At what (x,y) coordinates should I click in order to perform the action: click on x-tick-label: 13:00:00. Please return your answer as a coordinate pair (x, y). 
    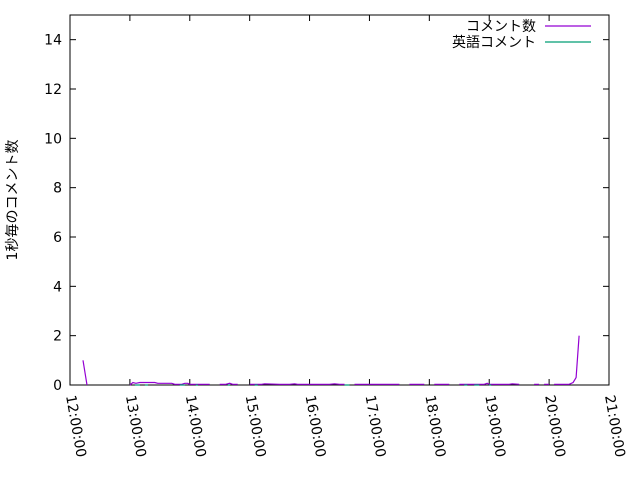
    Looking at the image, I should click on (135, 426).